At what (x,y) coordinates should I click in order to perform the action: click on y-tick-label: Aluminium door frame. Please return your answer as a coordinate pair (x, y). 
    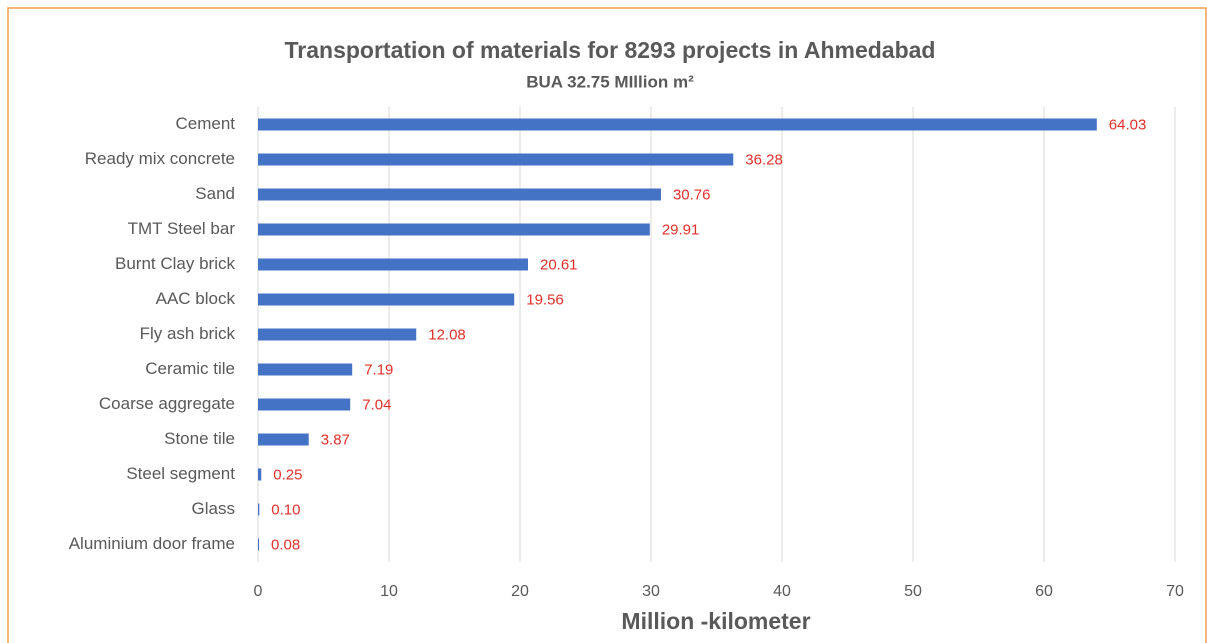
    Looking at the image, I should click on (152, 543).